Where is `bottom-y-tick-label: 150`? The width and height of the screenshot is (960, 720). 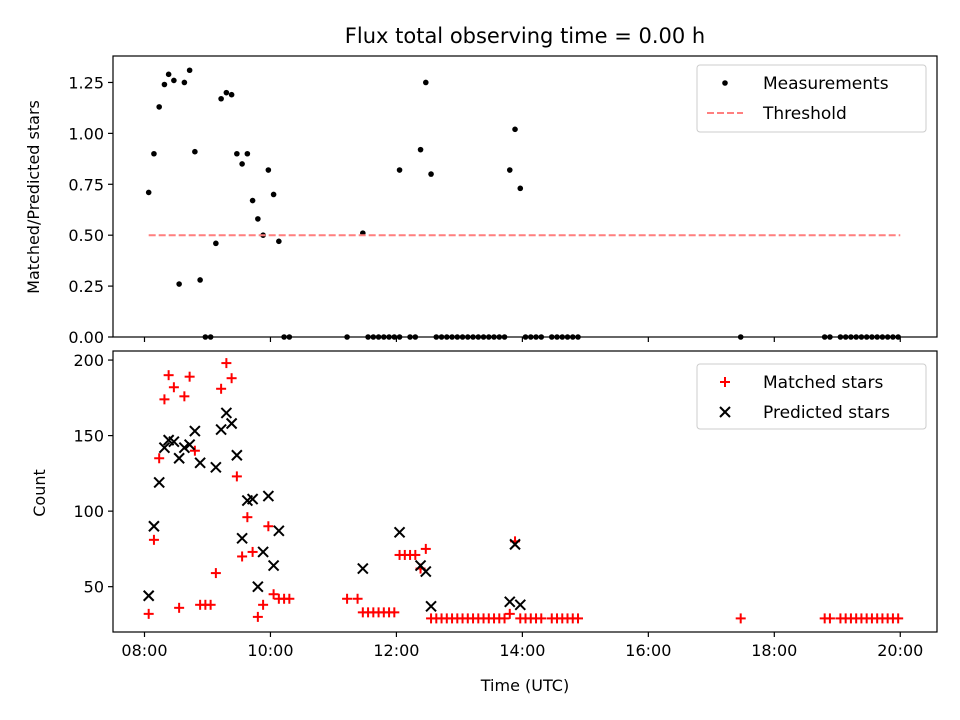
bottom-y-tick-label: 150 is located at coordinates (88, 436).